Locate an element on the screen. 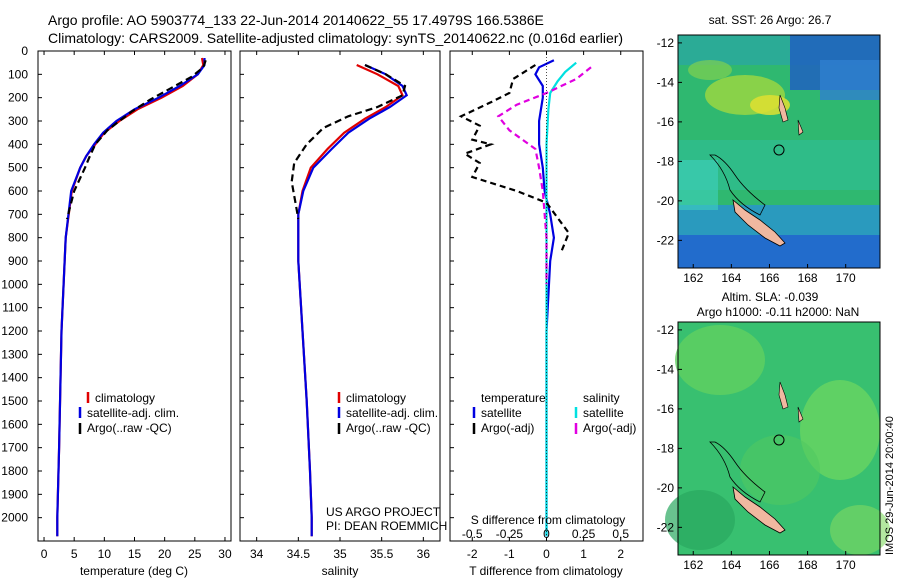 This screenshot has width=900, height=580. salinity-series is located at coordinates (349, 300).